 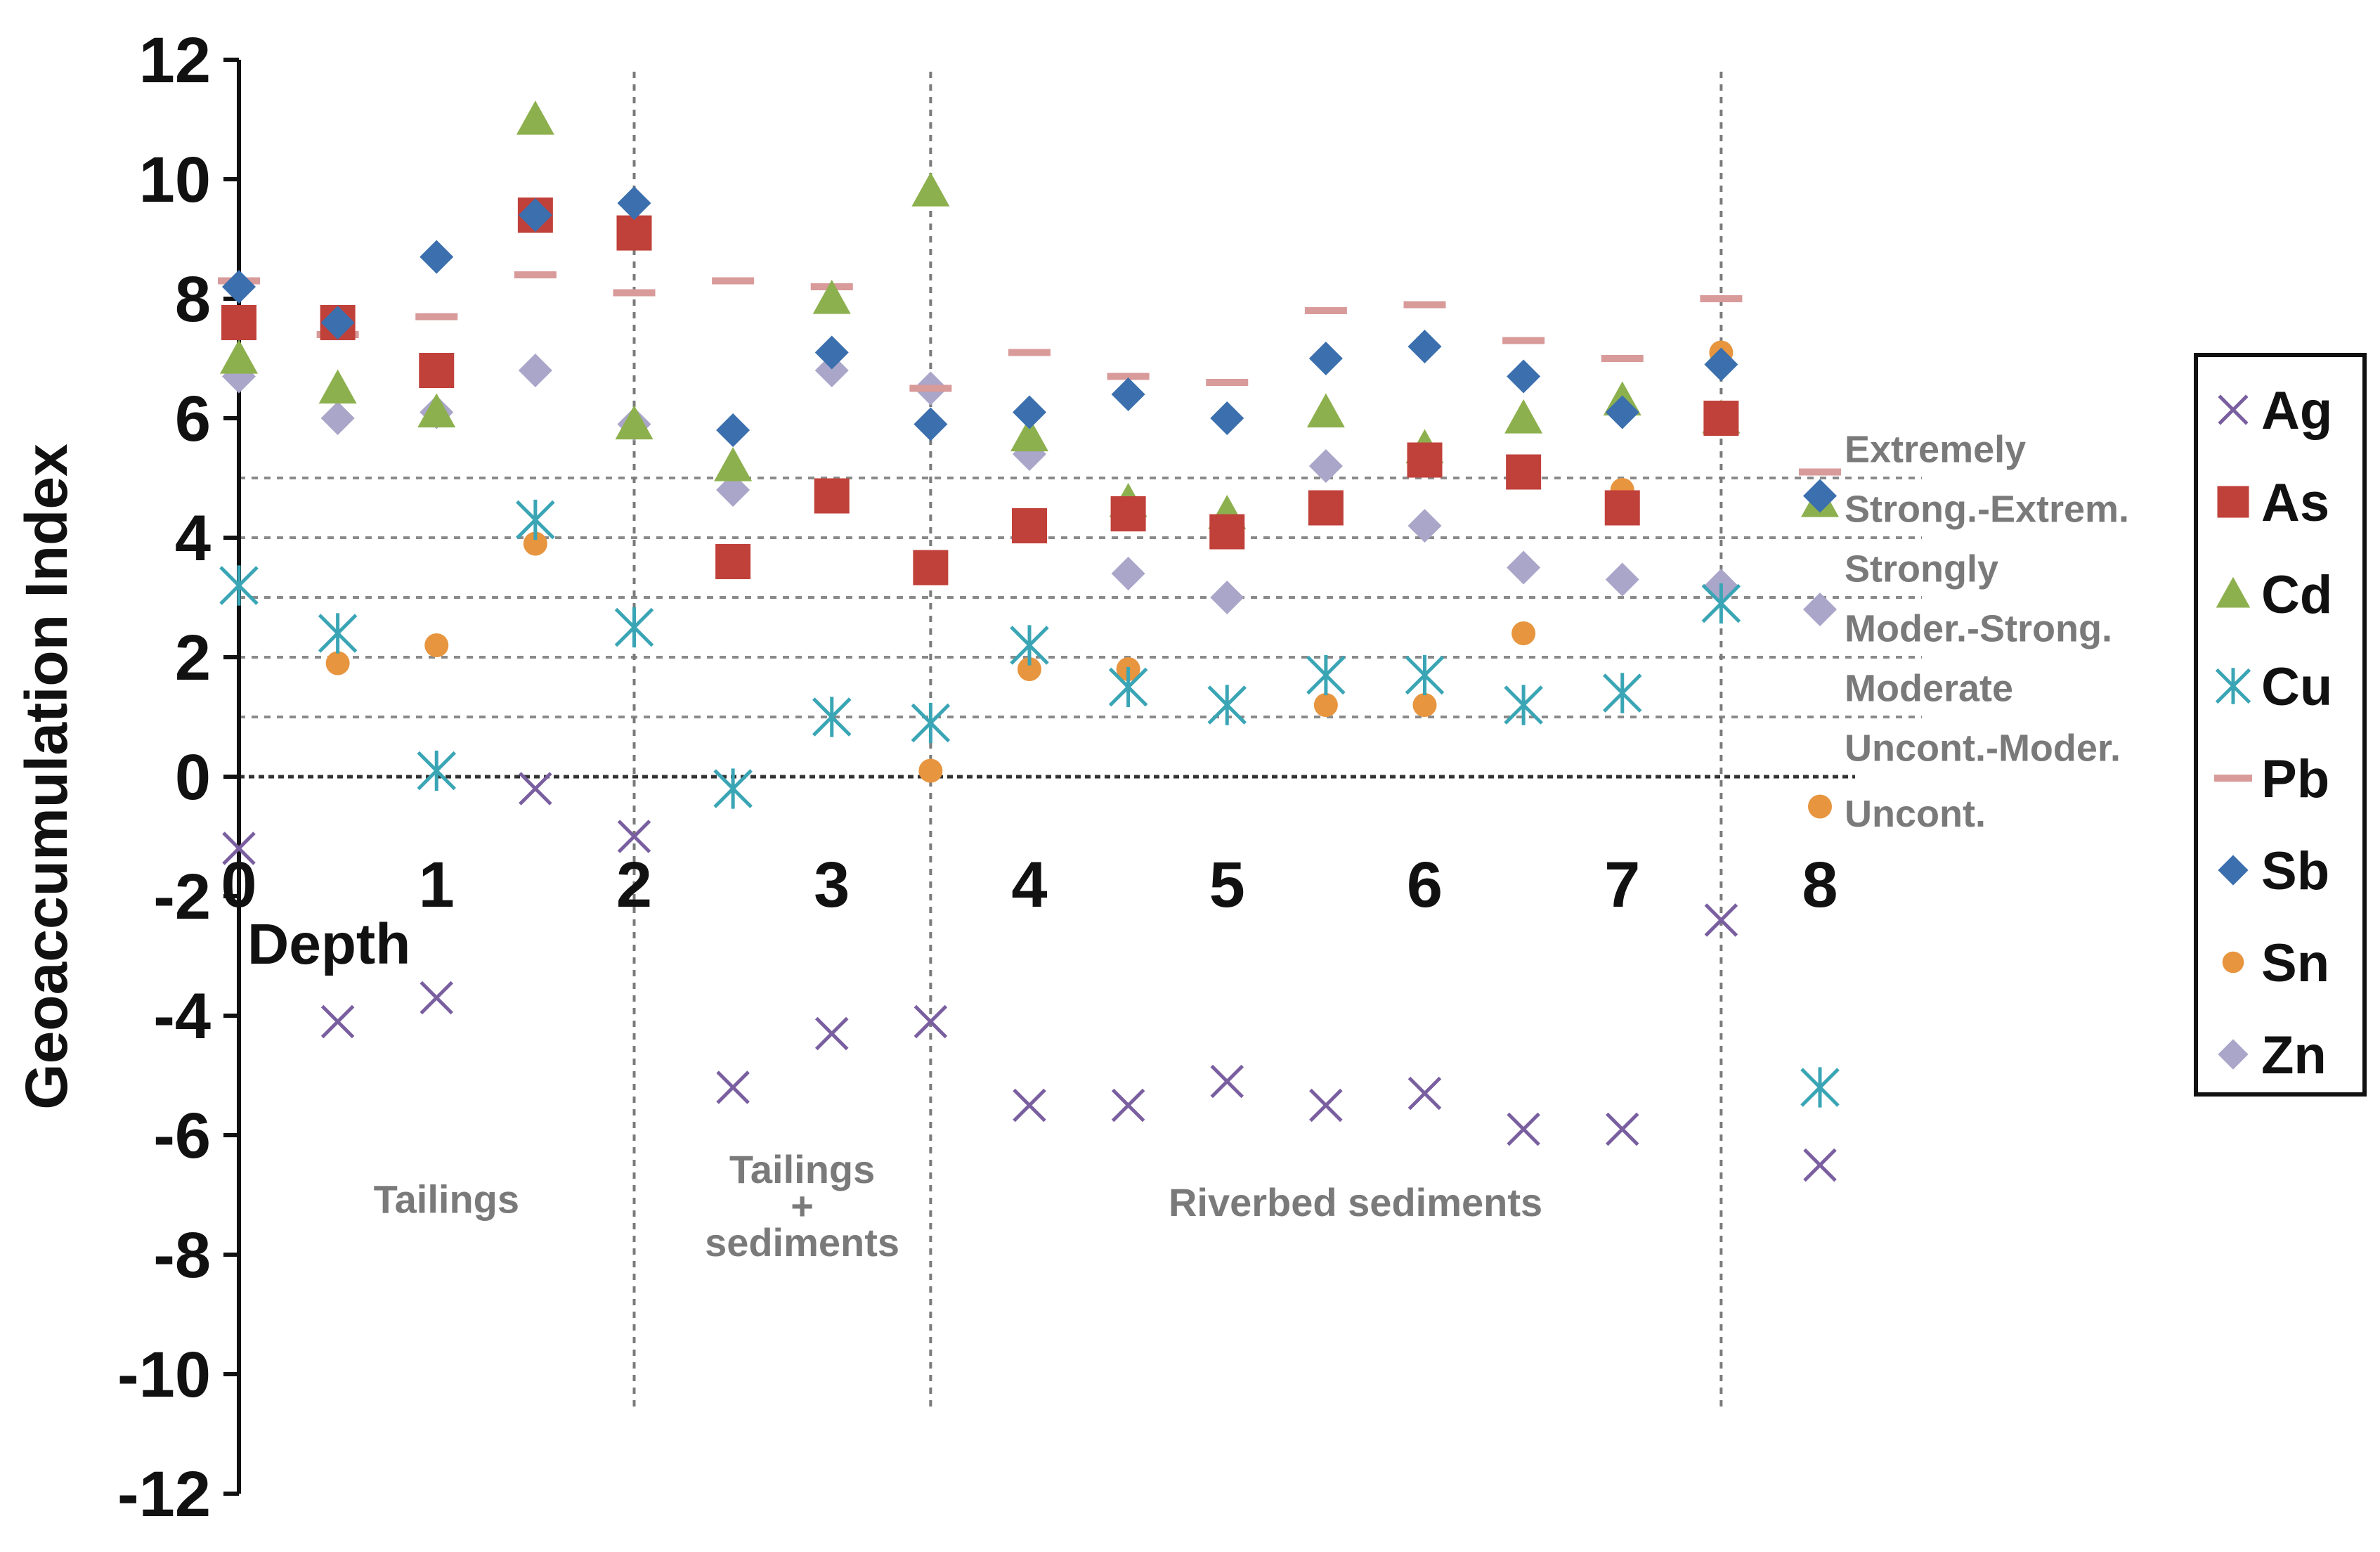 What do you see at coordinates (2295, 503) in the screenshot?
I see `legend-label-as: As` at bounding box center [2295, 503].